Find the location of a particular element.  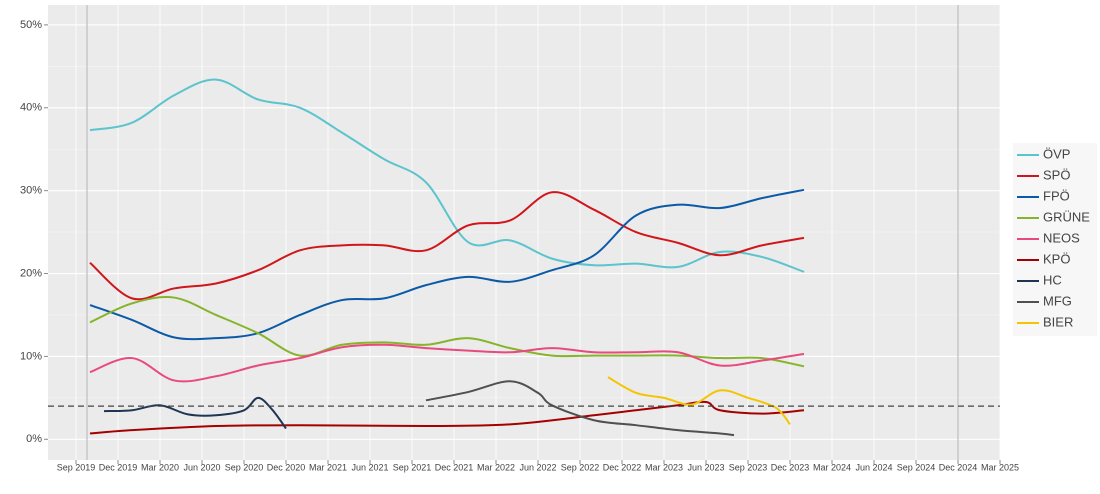

y-tick-label: 10% is located at coordinates (31, 356).